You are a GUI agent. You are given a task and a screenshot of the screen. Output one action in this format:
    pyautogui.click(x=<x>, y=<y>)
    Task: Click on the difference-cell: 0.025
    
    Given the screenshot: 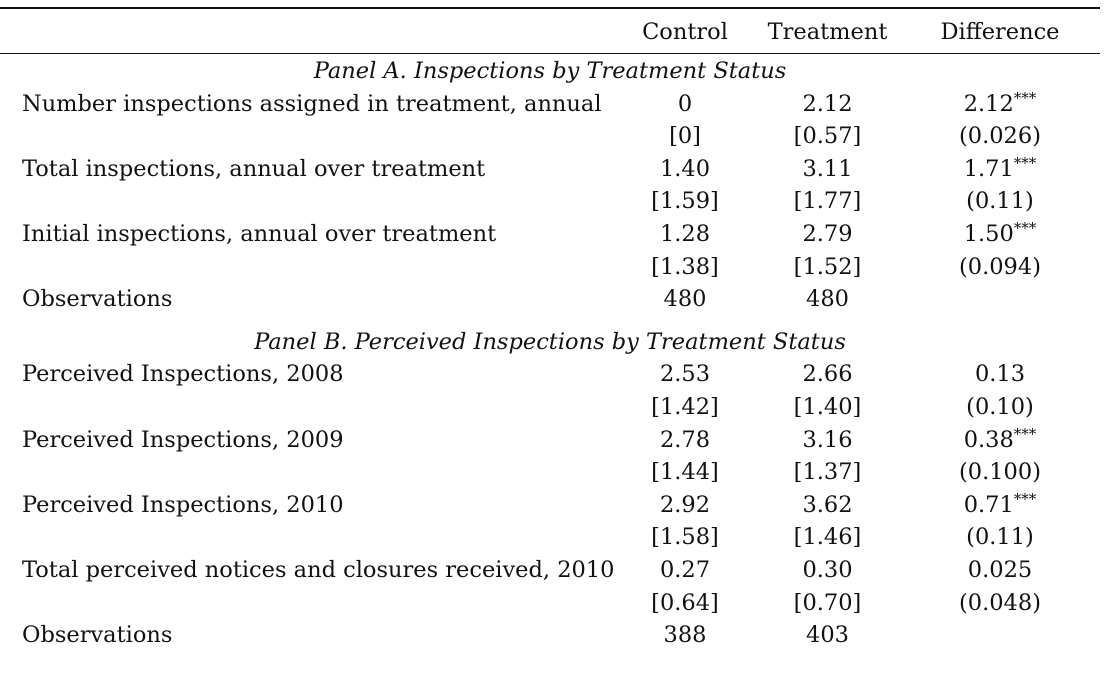 What is the action you would take?
    pyautogui.click(x=1000, y=570)
    